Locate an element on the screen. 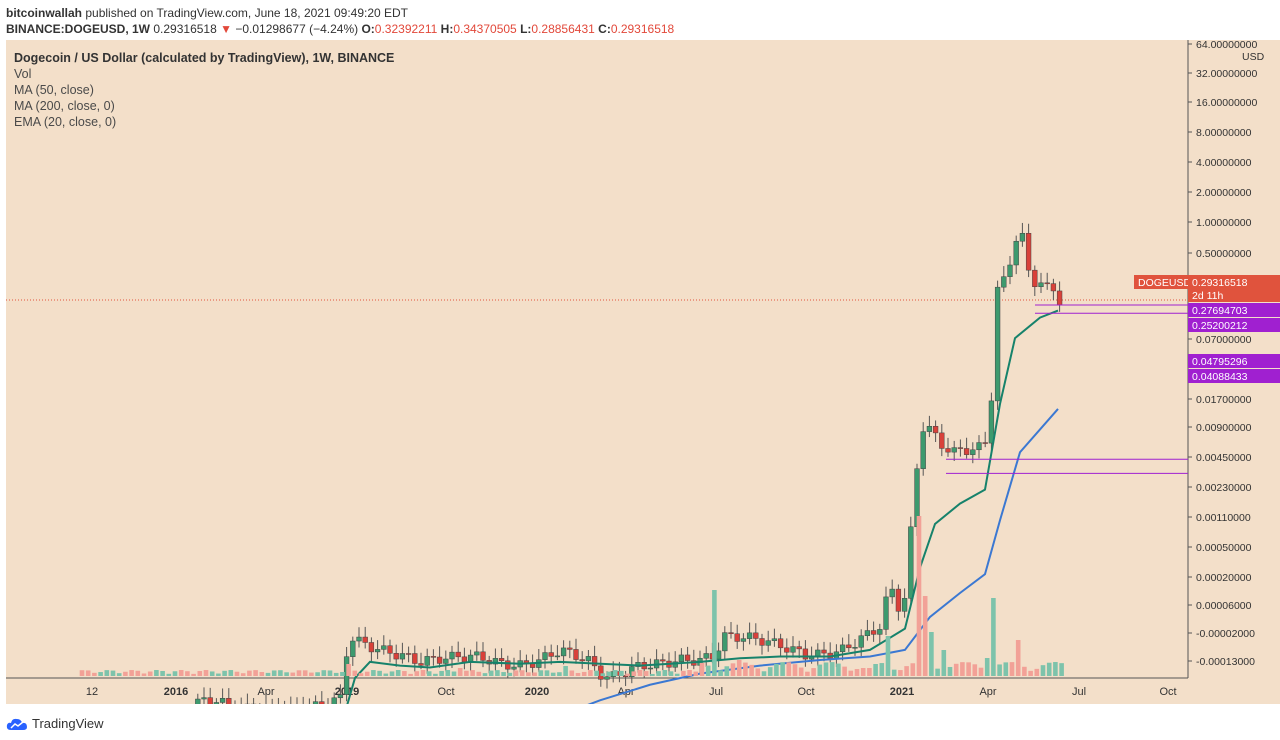 This screenshot has height=740, width=1280. price-badge-label: 0.27694703 is located at coordinates (1220, 311).